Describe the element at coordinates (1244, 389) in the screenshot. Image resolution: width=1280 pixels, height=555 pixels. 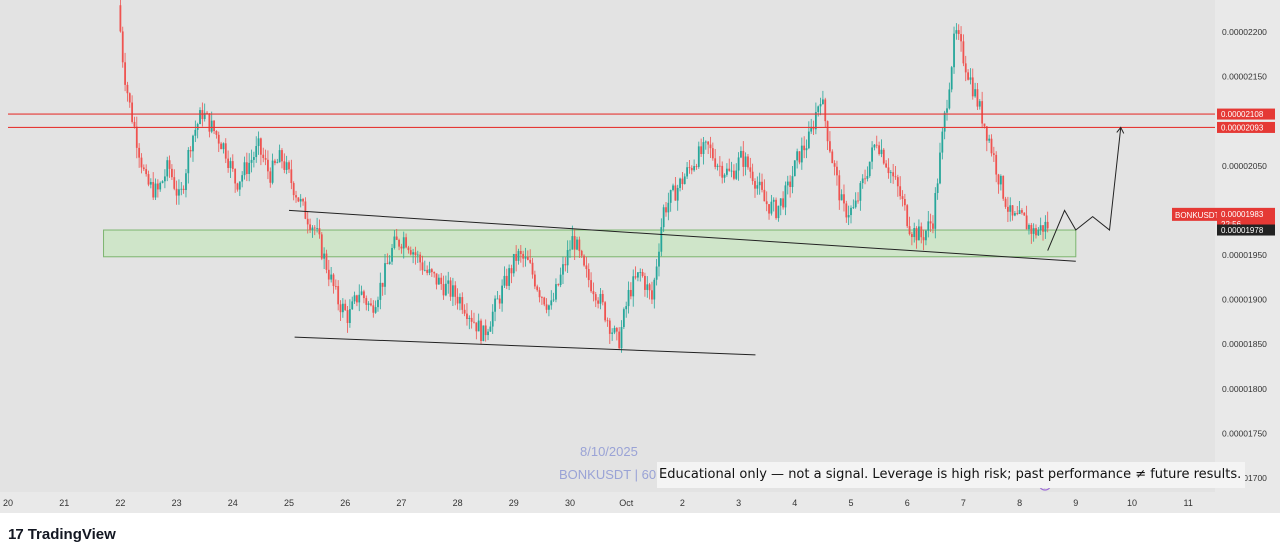
I see `price-tick-label: 0.00001800` at that location.